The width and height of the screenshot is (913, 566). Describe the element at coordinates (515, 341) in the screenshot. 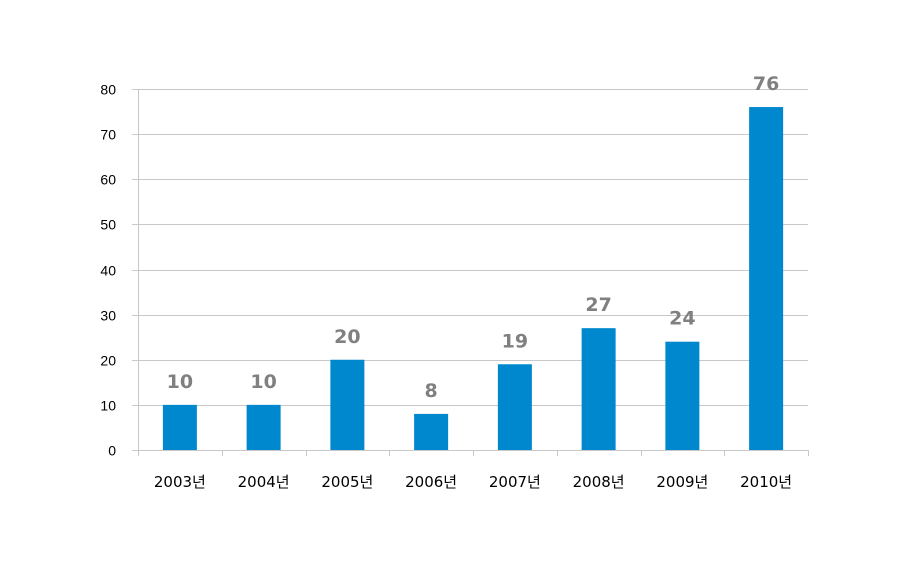

I see `data-label: 19` at that location.